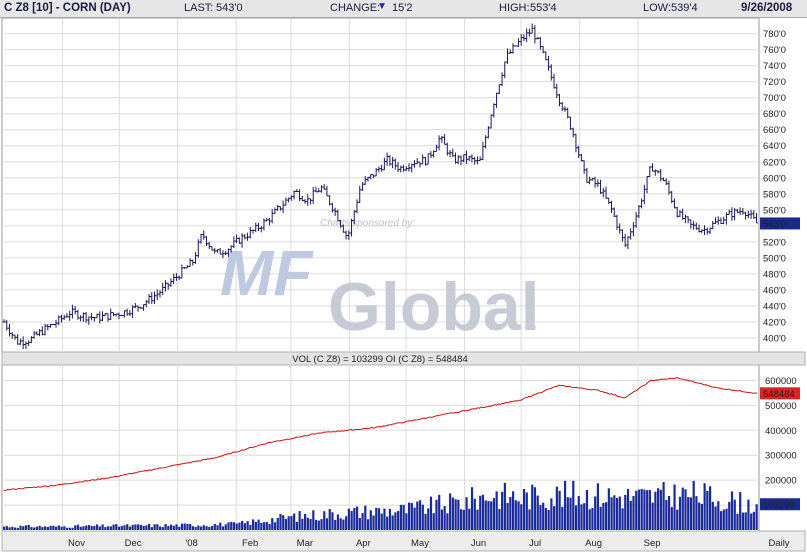  I want to click on watermark-global-text: Global, so click(434, 307).